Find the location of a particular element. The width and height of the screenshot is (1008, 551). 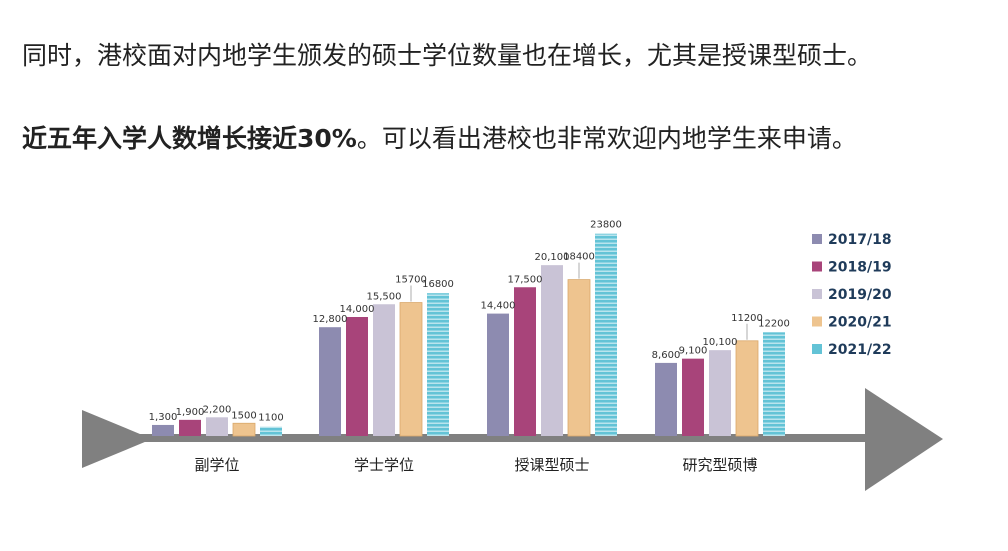

value-label: 1100 is located at coordinates (270, 418).